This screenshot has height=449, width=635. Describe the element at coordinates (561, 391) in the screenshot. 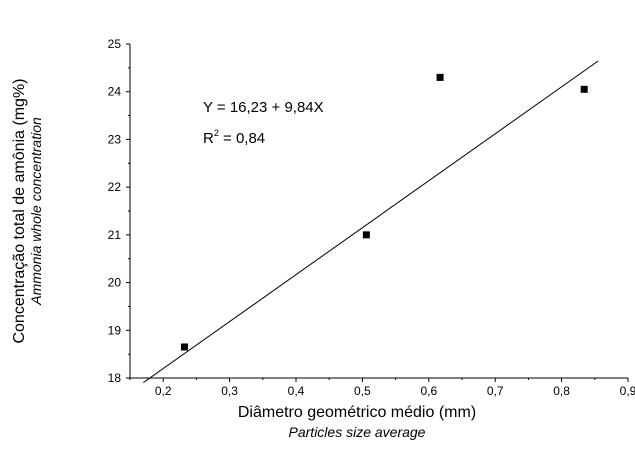

I see `x-tick-label: 0,8` at that location.